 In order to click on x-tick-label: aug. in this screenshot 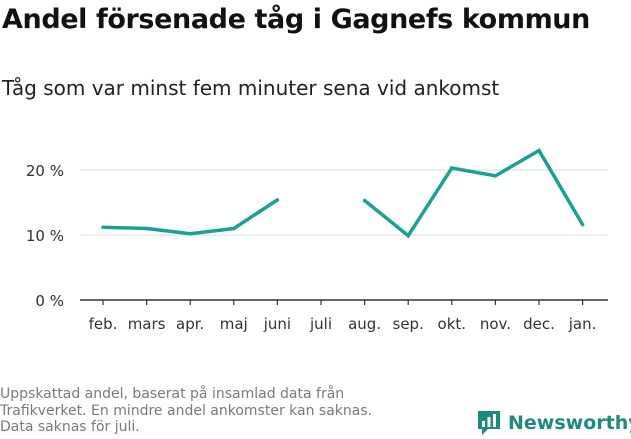, I will do `click(364, 324)`.